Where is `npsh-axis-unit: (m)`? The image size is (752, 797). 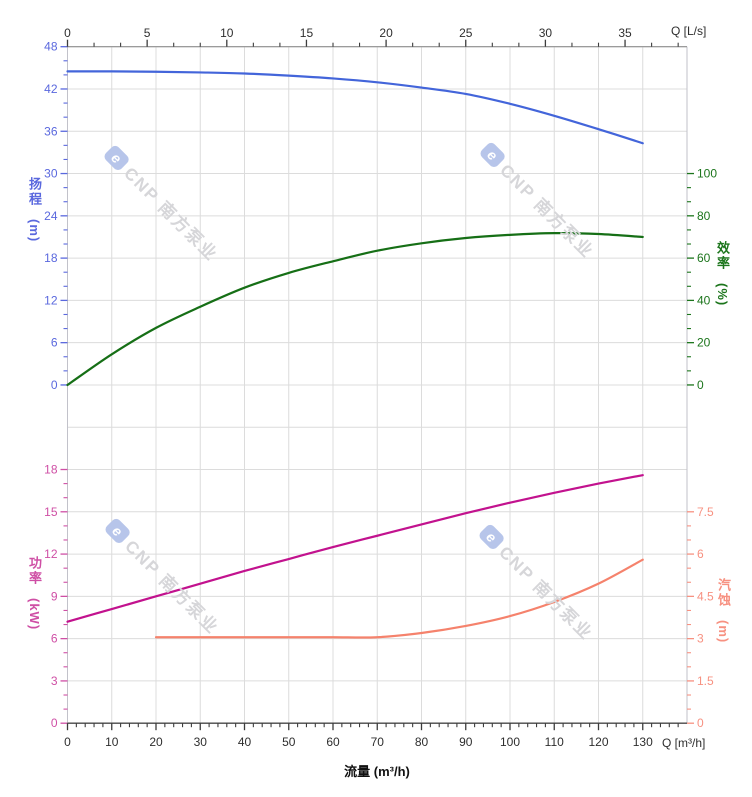 npsh-axis-unit: (m) is located at coordinates (723, 631).